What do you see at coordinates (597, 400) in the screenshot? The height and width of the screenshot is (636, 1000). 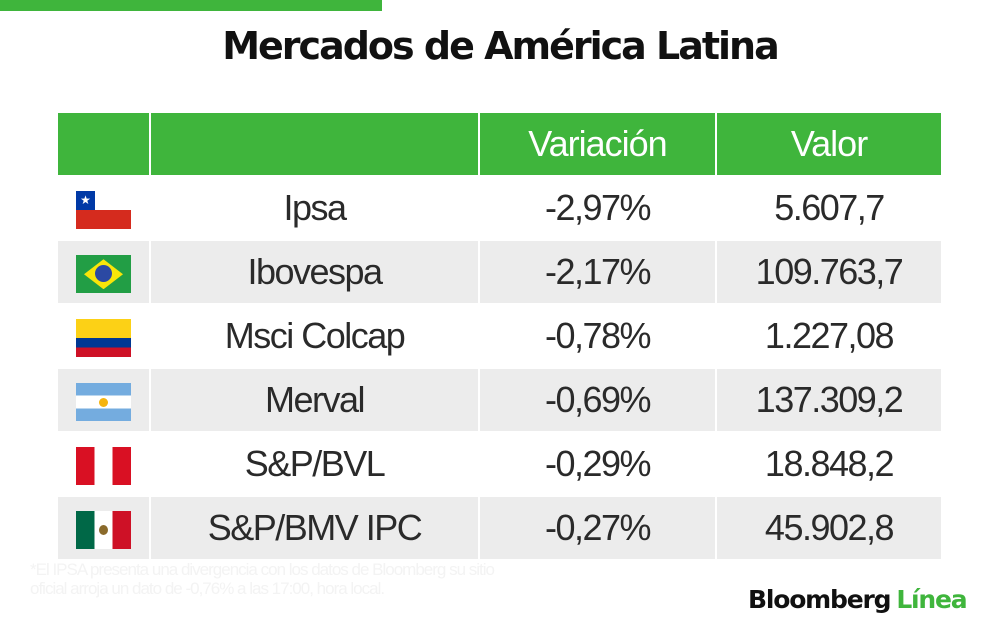 I see `variacion-value: -0,69%` at bounding box center [597, 400].